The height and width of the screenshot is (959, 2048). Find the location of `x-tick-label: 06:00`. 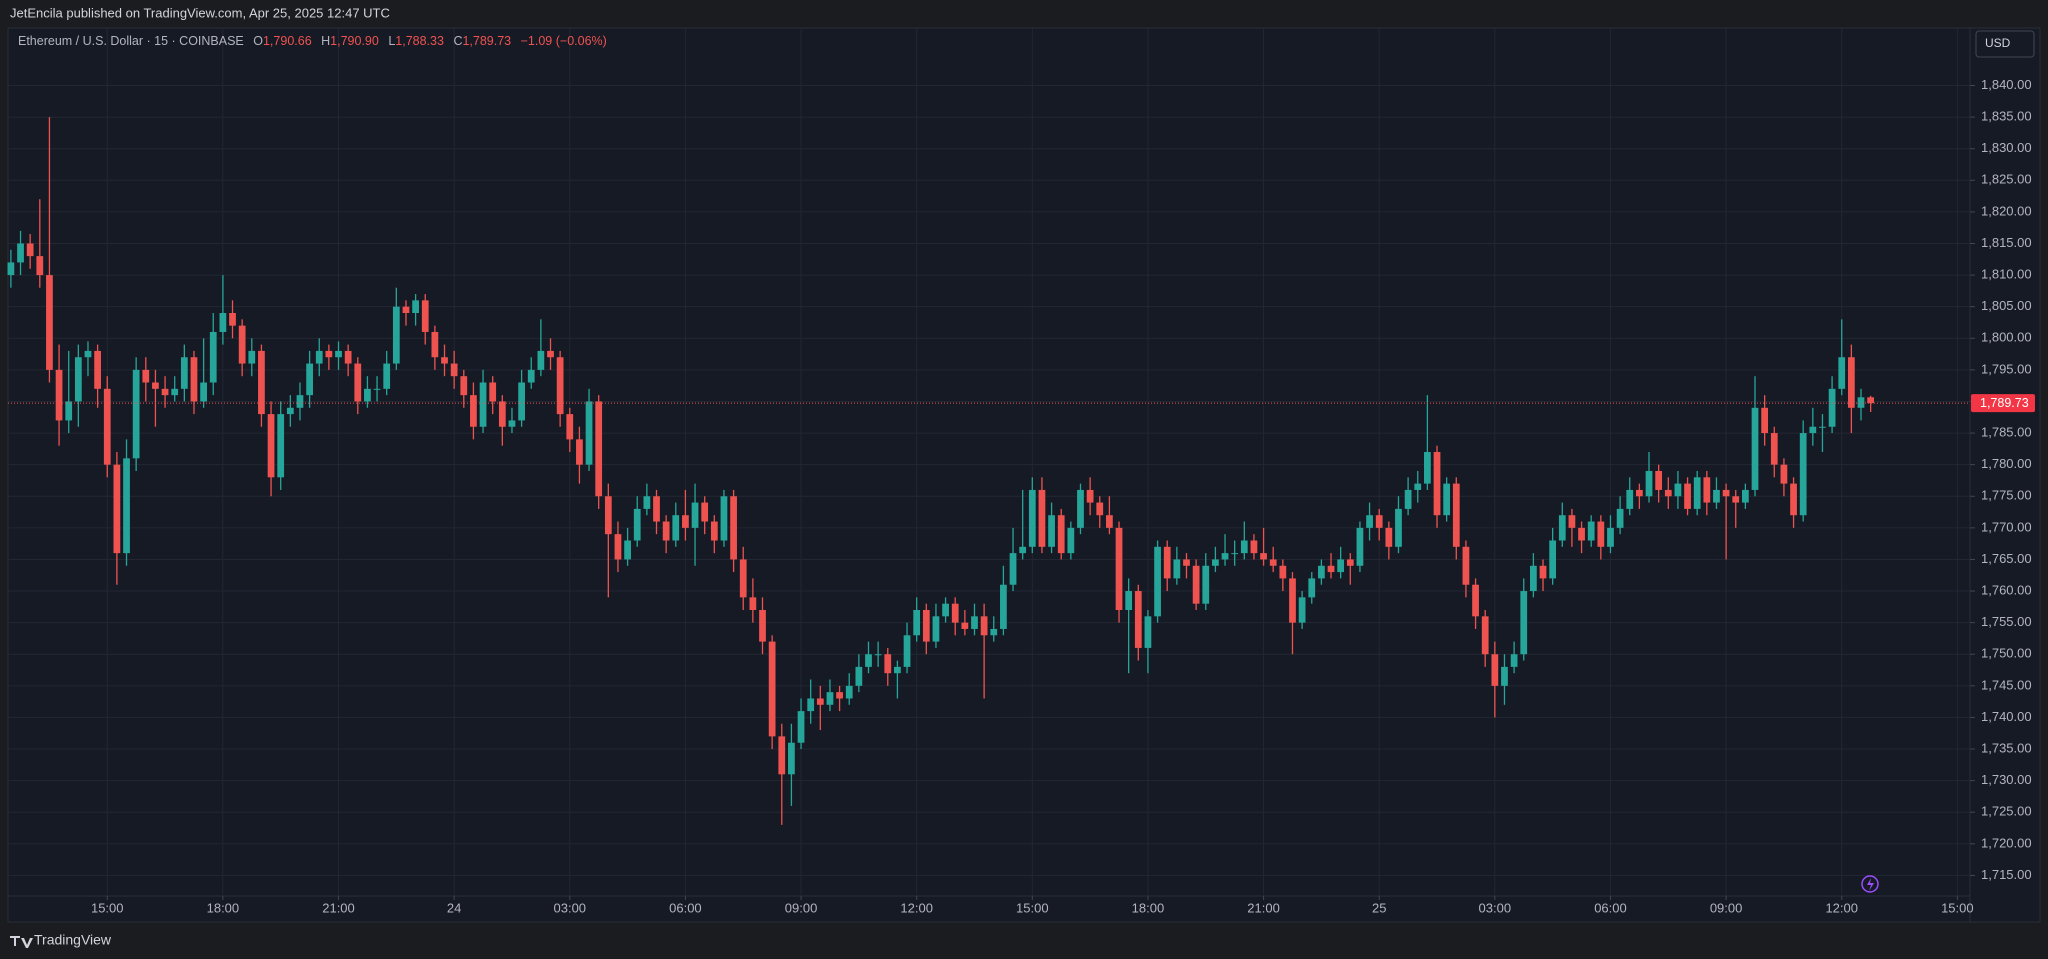

x-tick-label: 06:00 is located at coordinates (685, 907).